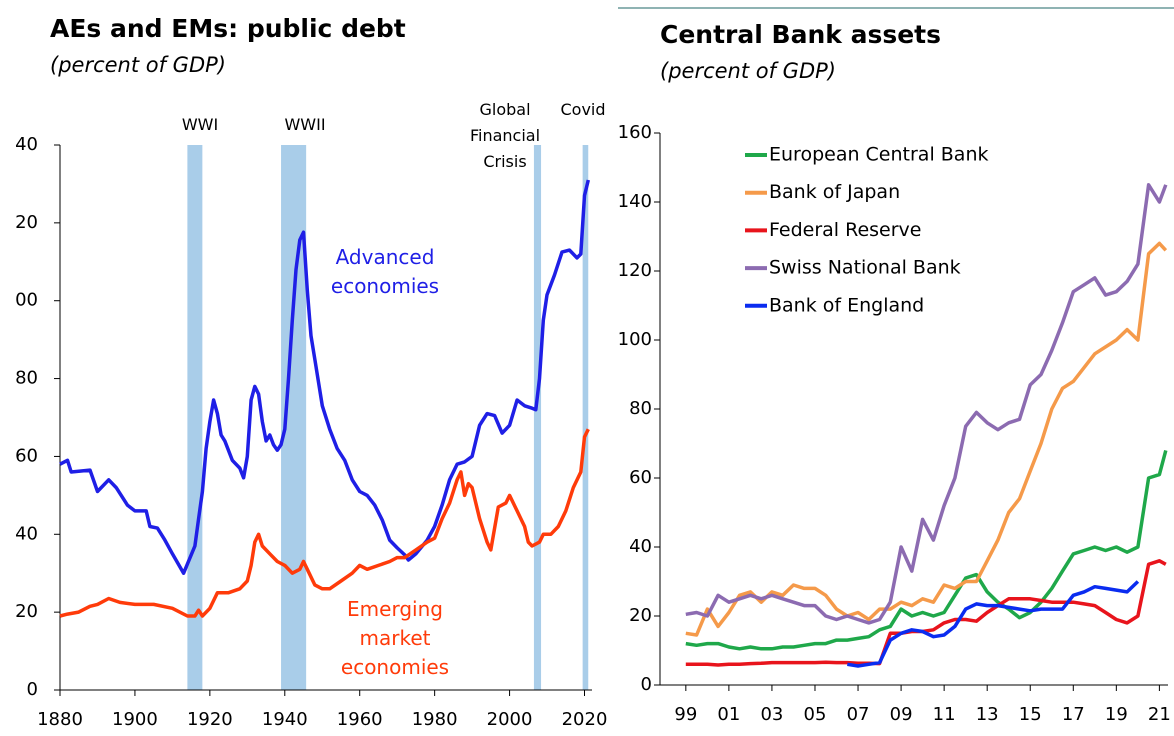 Image resolution: width=1174 pixels, height=736 pixels. What do you see at coordinates (395, 638) in the screenshot?
I see `series-label: Emerging market economies` at bounding box center [395, 638].